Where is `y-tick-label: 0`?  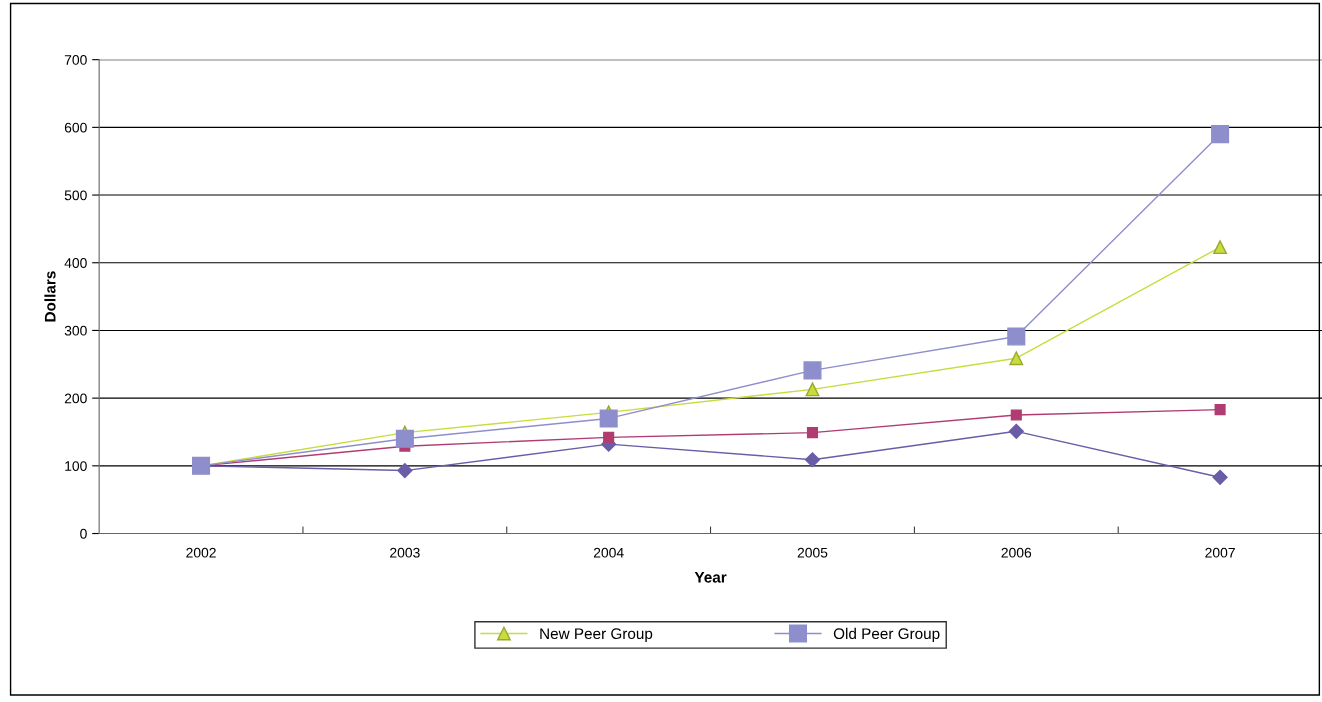 y-tick-label: 0 is located at coordinates (83, 533).